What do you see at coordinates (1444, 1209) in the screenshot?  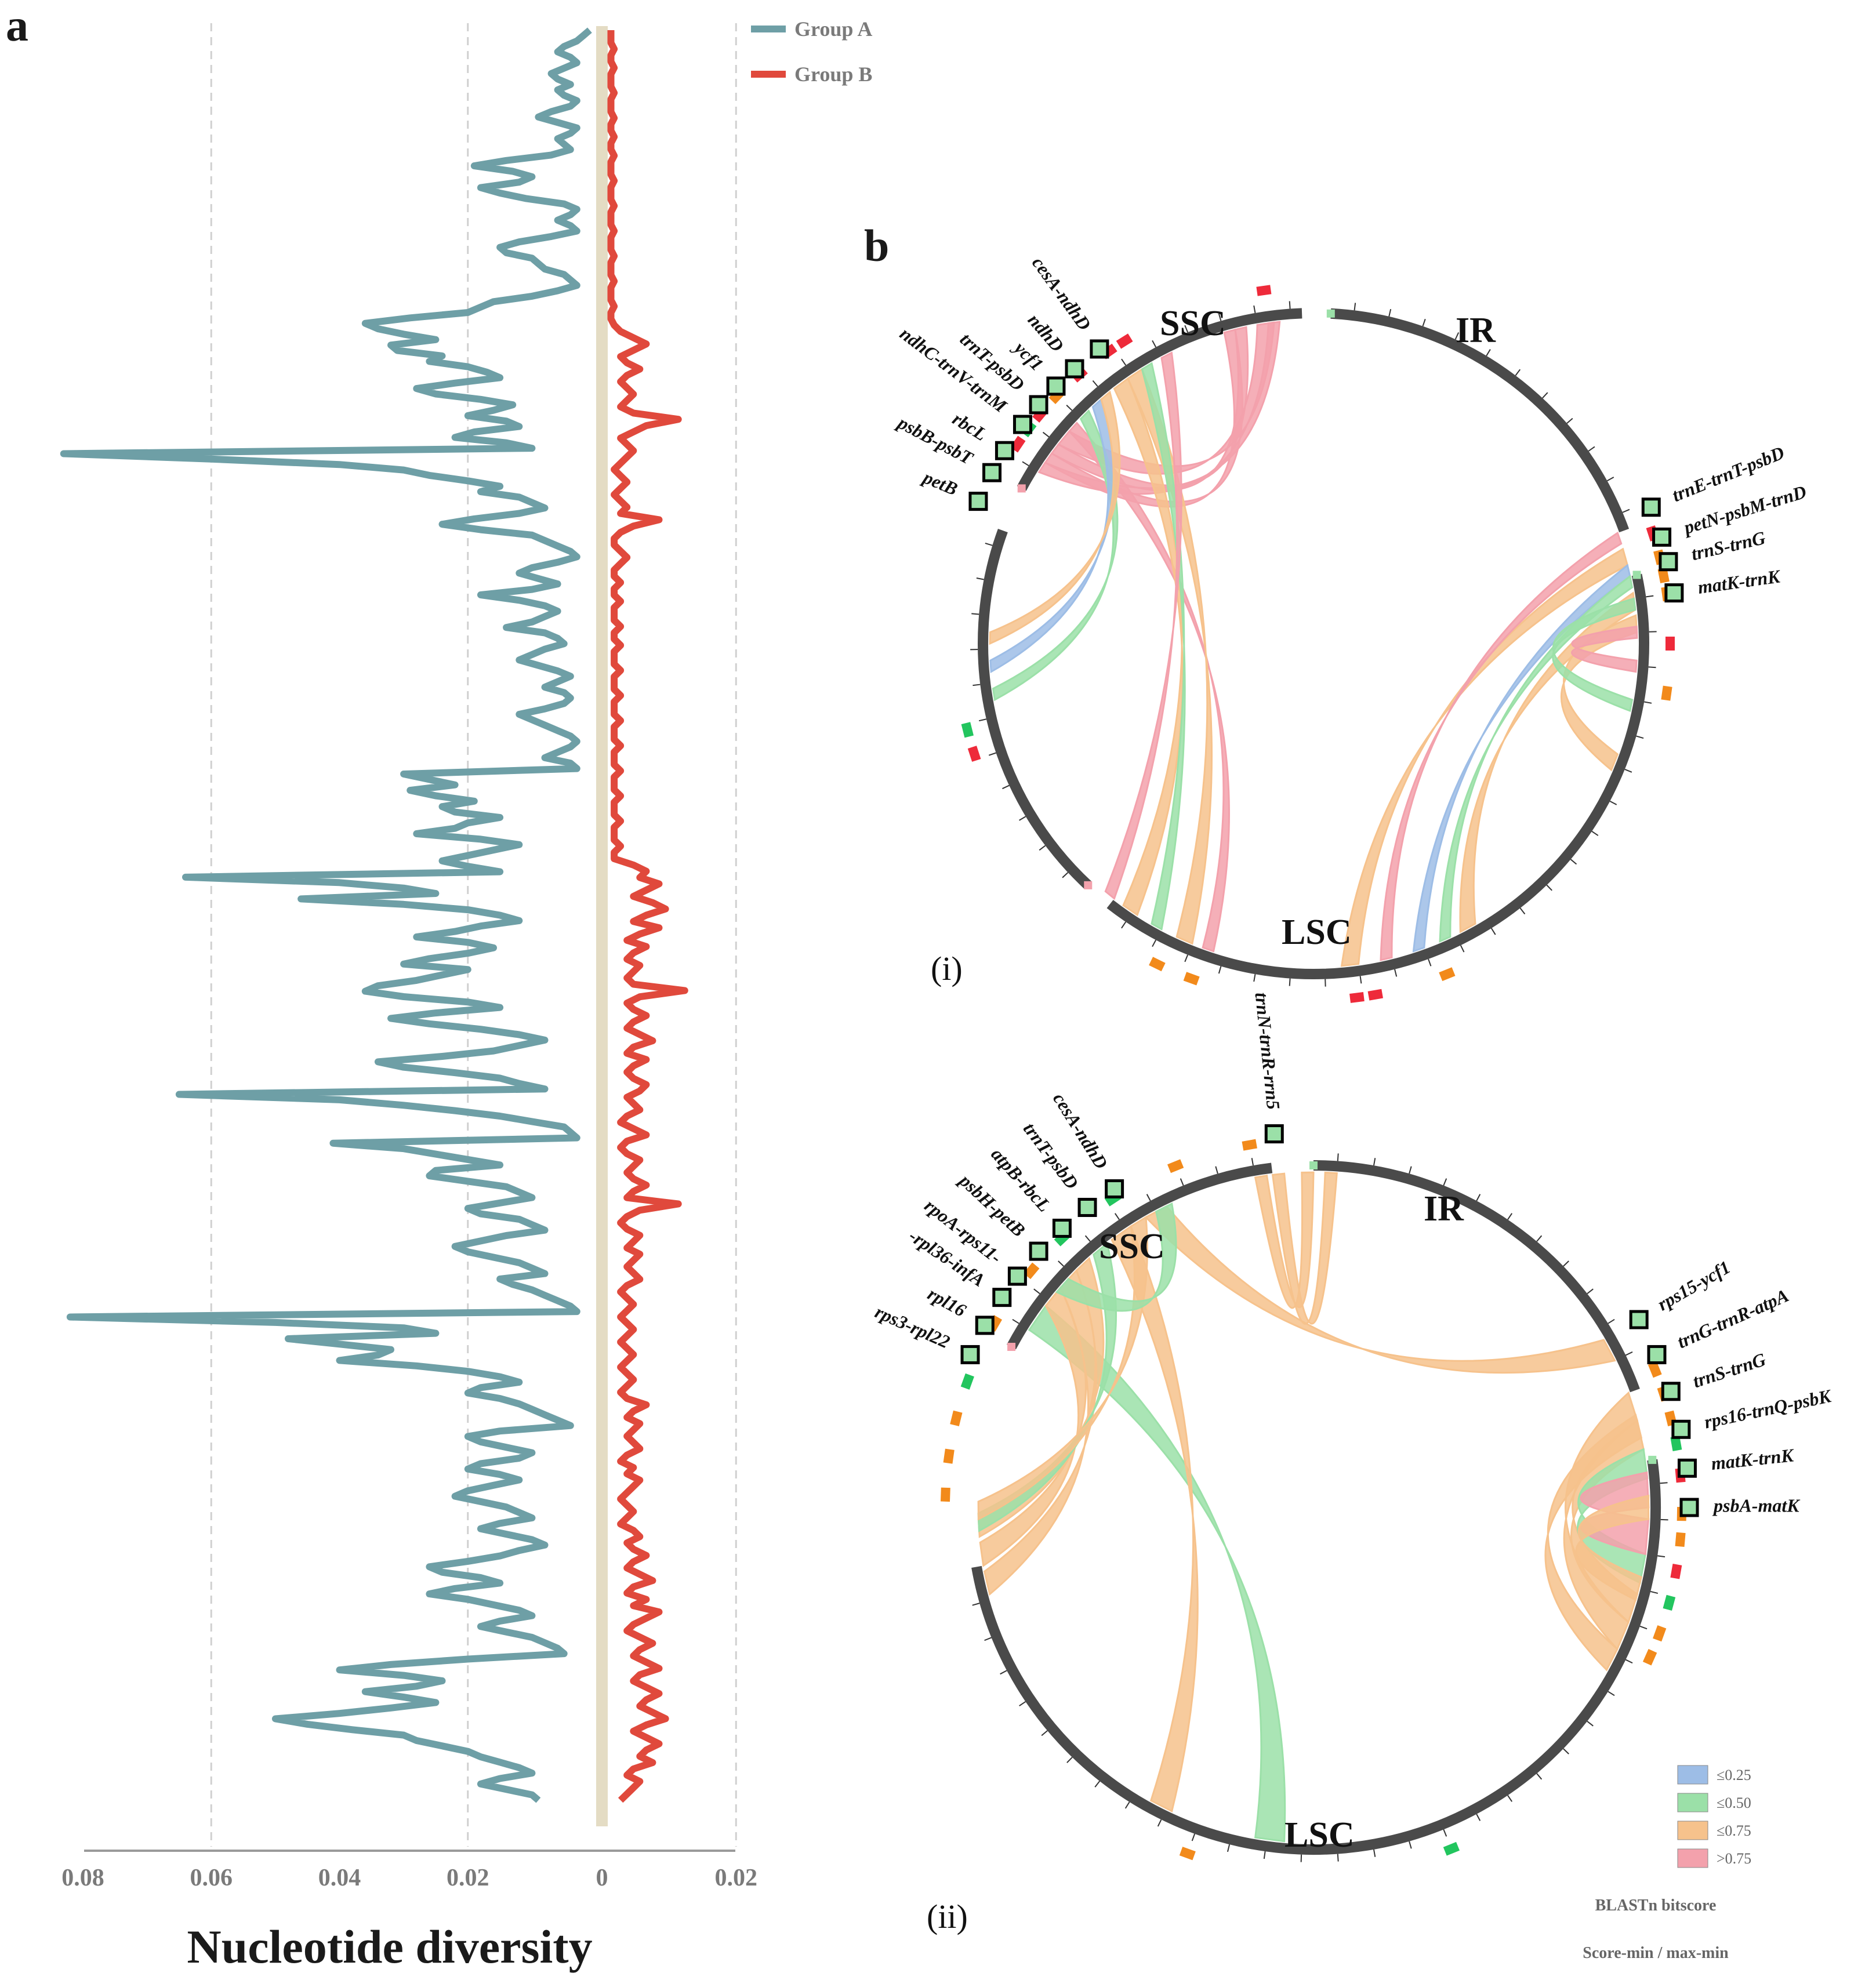 I see `region-ir-ii: IR` at bounding box center [1444, 1209].